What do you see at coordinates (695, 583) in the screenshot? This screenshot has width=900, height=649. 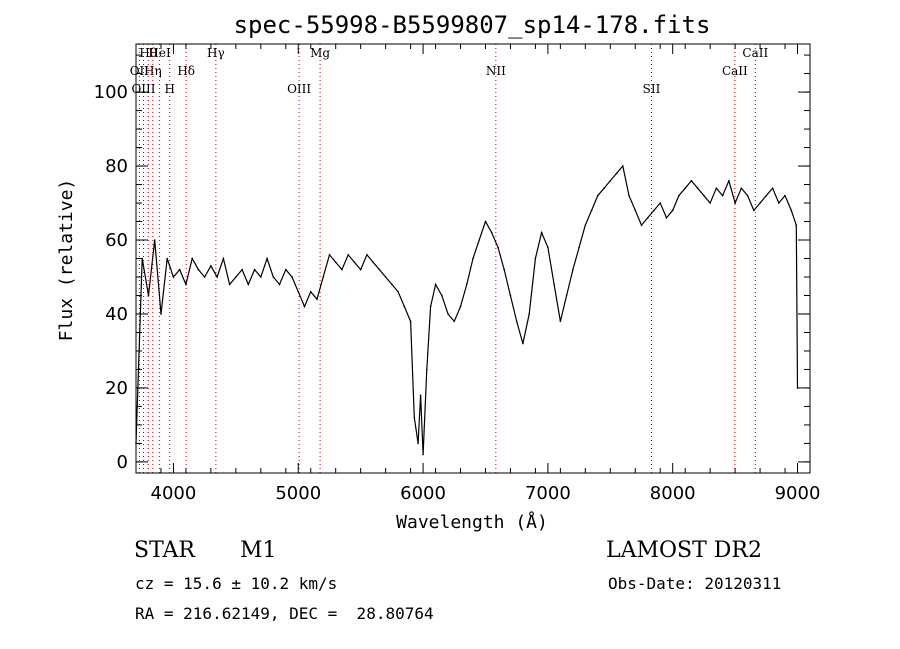 I see `observation-date: Obs-Date: 20120311` at bounding box center [695, 583].